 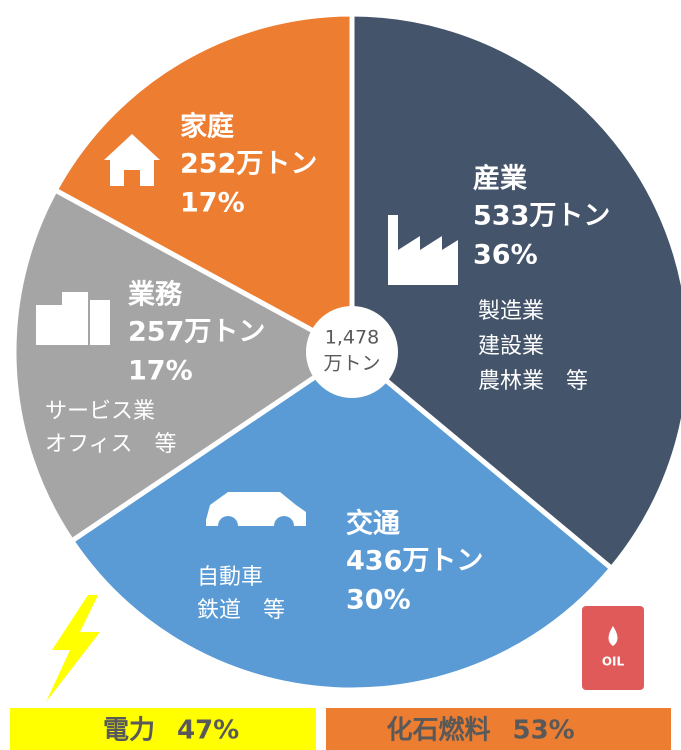 What do you see at coordinates (132, 160) in the screenshot?
I see `house-icon` at bounding box center [132, 160].